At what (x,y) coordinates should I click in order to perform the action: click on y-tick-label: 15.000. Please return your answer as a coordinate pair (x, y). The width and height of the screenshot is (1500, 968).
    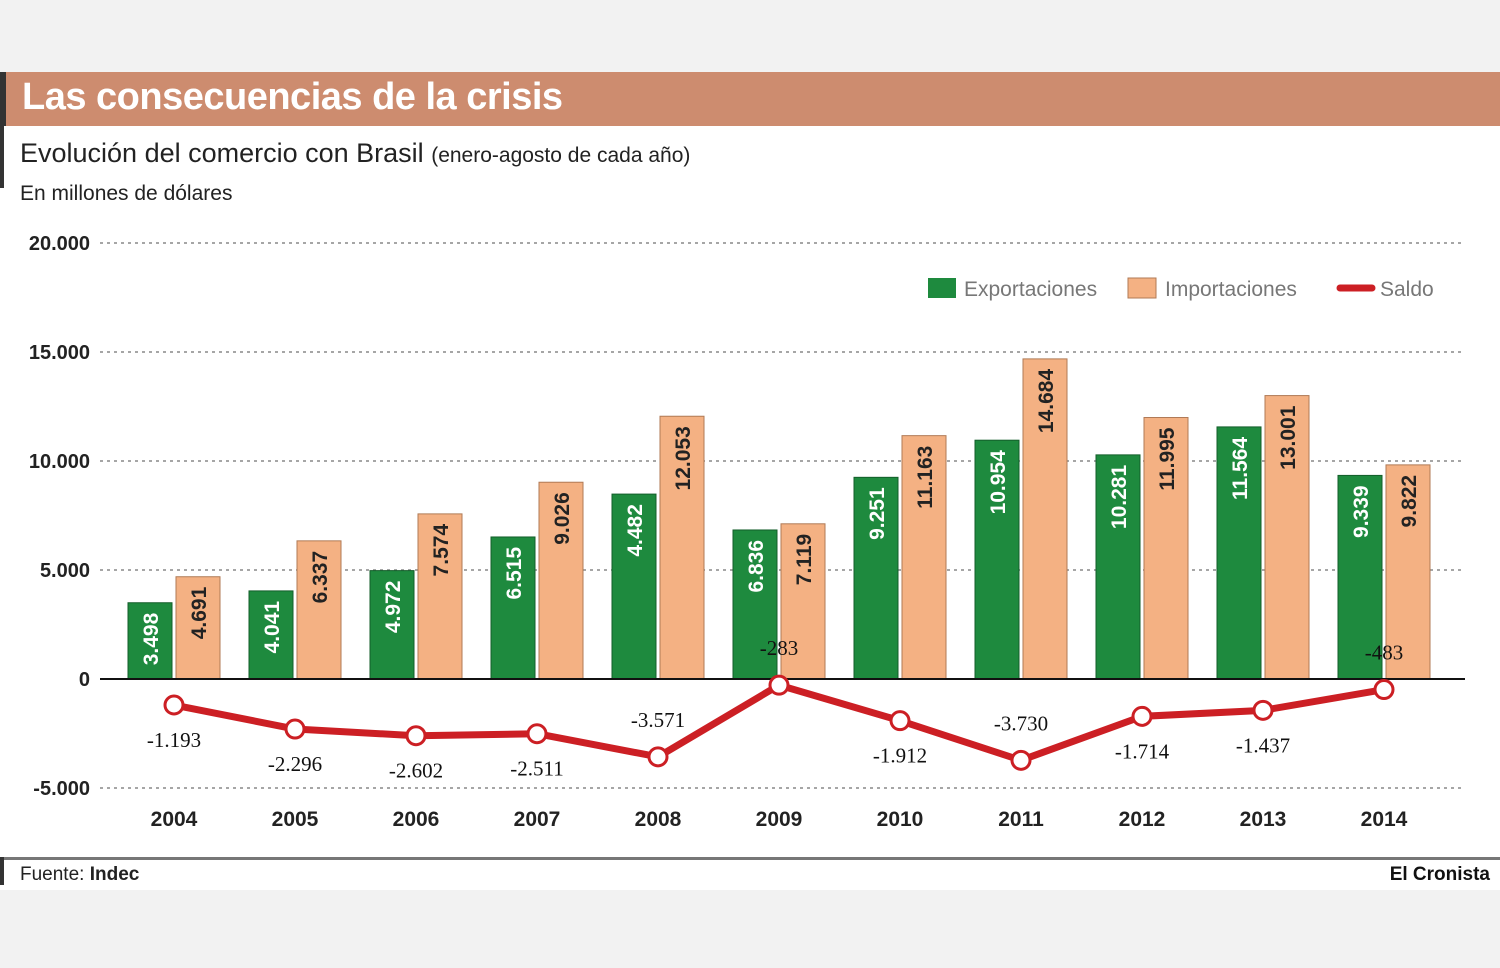
    Looking at the image, I should click on (59, 353).